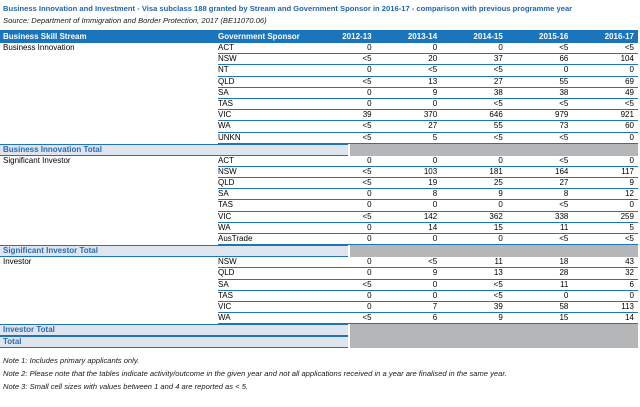 The width and height of the screenshot is (640, 407). I want to click on stream-cell: Investor, so click(17, 262).